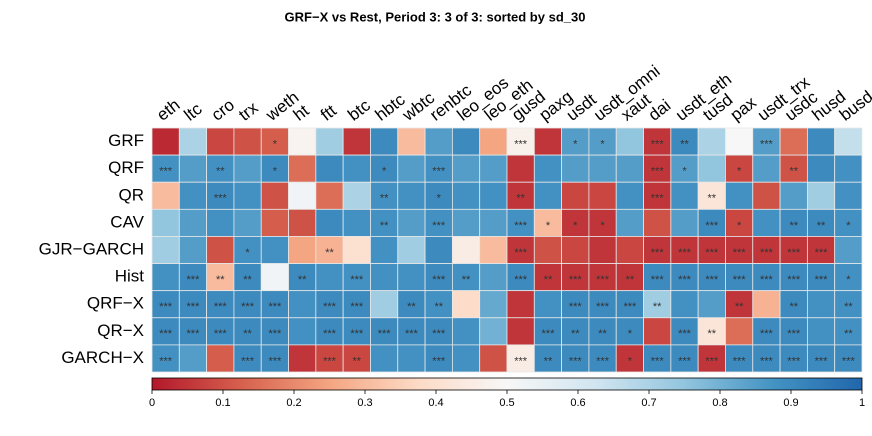 The image size is (872, 436). Describe the element at coordinates (862, 403) in the screenshot. I see `colorbar-tick-label: 1` at that location.